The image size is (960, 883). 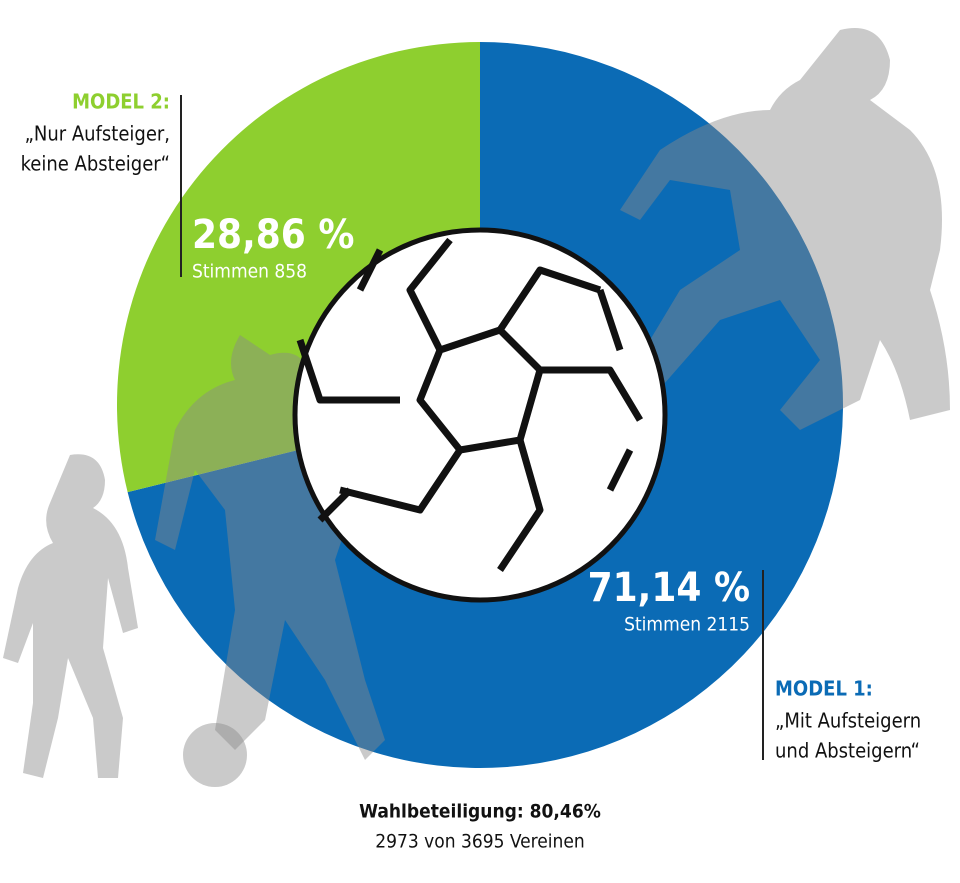 I want to click on category-label: MODEL 1:, so click(x=824, y=689).